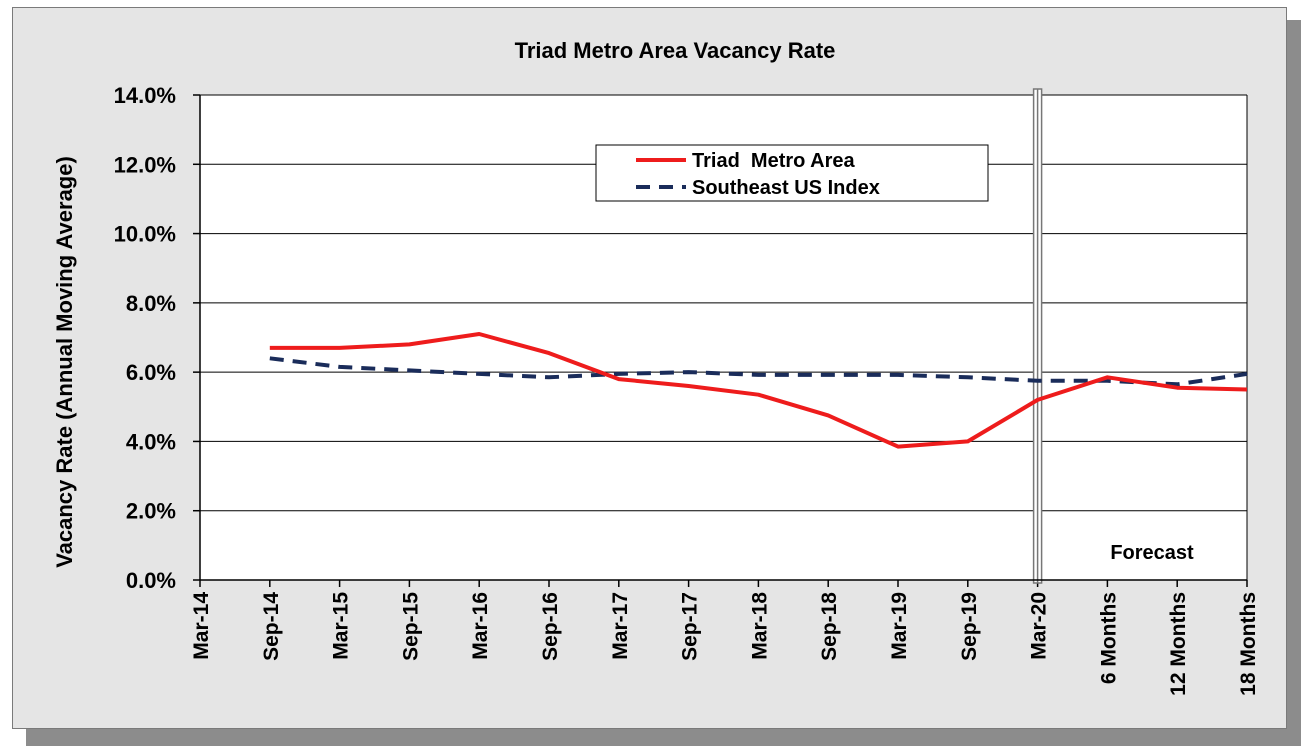  Describe the element at coordinates (151, 441) in the screenshot. I see `y-tick-label: 4.0%` at that location.